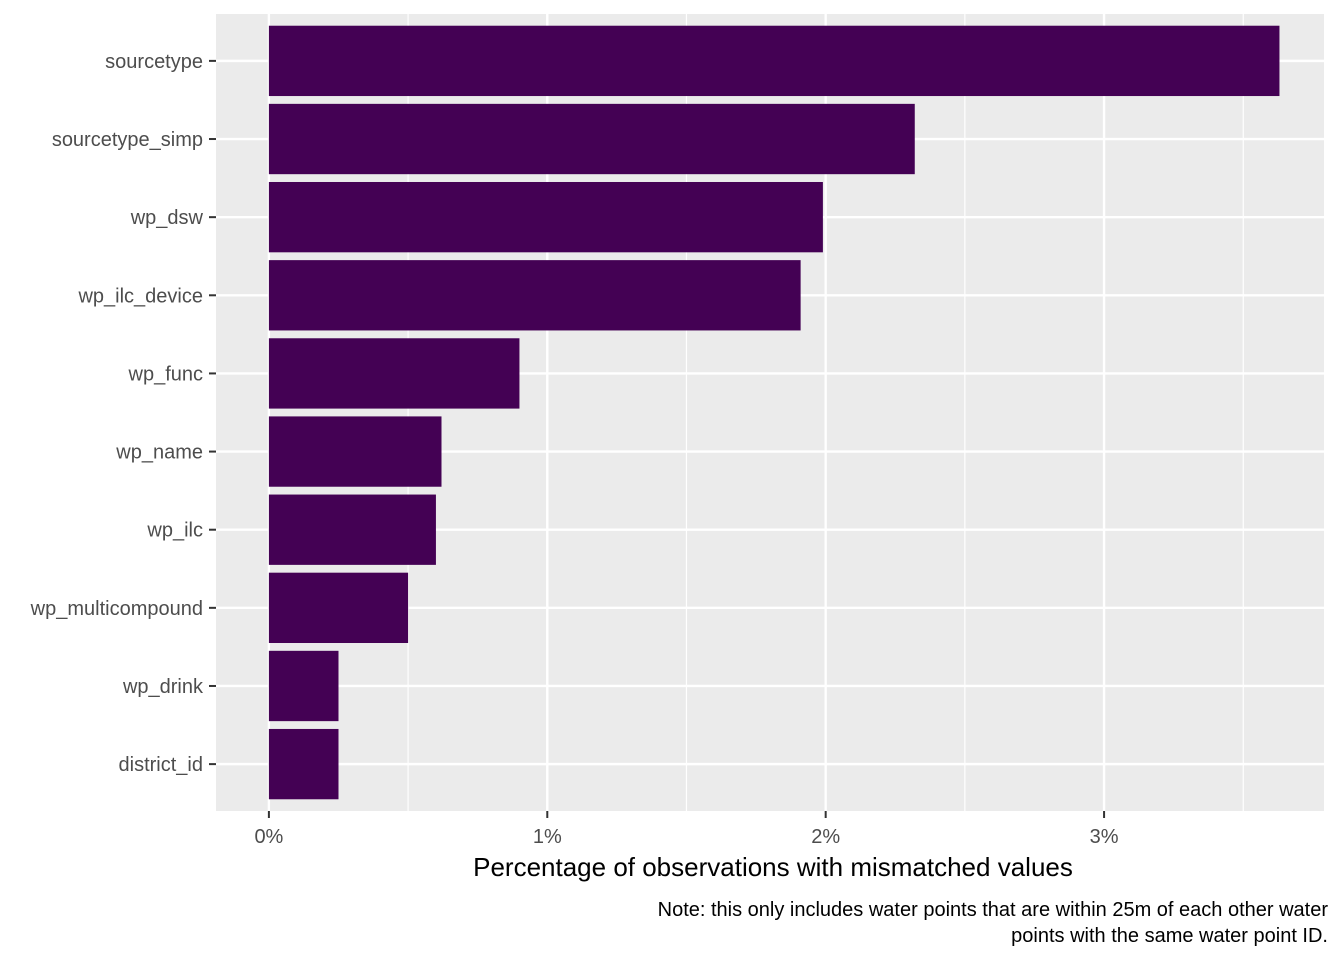 The image size is (1344, 960). What do you see at coordinates (174, 531) in the screenshot?
I see `y-tick-label: wp_ilc` at bounding box center [174, 531].